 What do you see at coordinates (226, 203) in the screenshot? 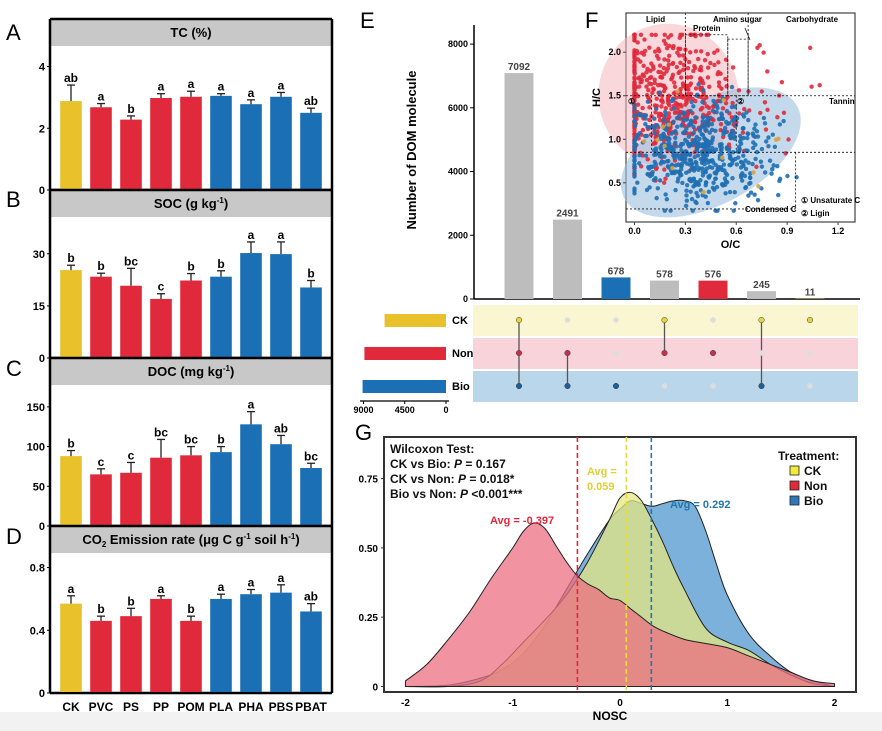
I see `title-part: )` at bounding box center [226, 203].